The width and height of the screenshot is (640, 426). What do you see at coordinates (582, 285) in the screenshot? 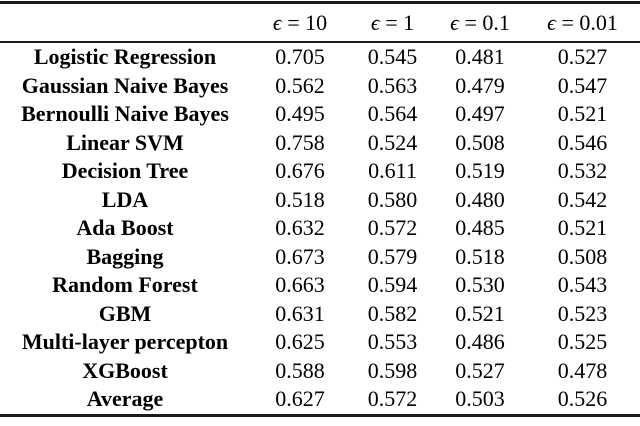
I see `cell-value: 0.543` at bounding box center [582, 285].